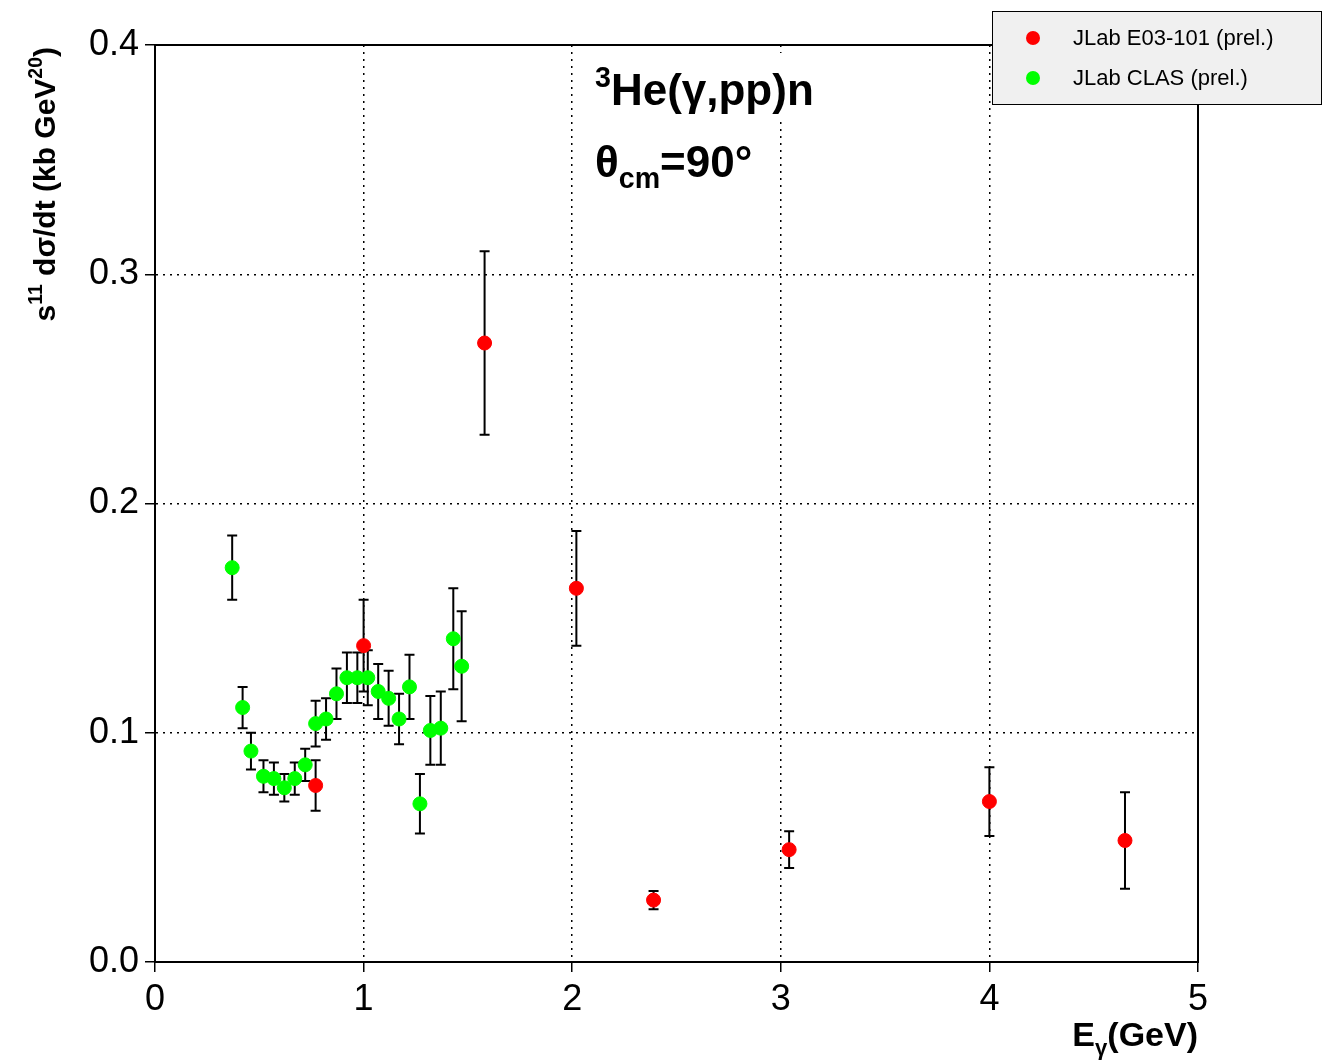 This screenshot has height=1060, width=1323. Describe the element at coordinates (1160, 78) in the screenshot. I see `legend-label: JLab CLAS (prel.)` at that location.